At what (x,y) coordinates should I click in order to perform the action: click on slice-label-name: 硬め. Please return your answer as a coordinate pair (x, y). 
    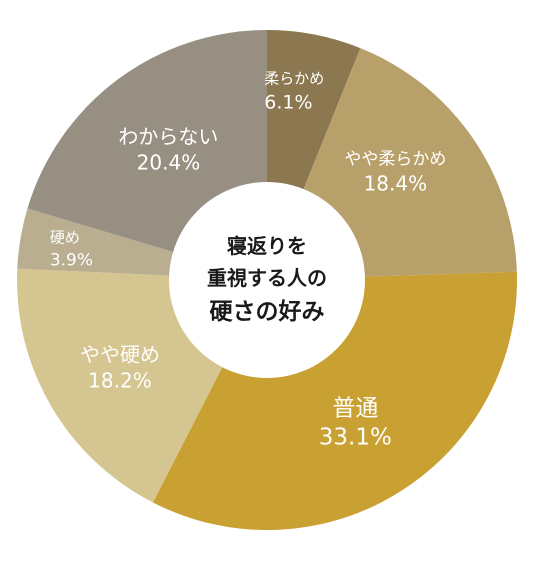
    Looking at the image, I should click on (65, 238).